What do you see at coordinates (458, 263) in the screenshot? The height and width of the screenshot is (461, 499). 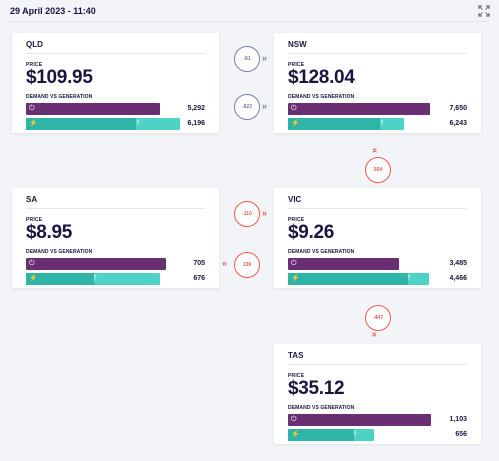 I see `demand-value: 3,485` at bounding box center [458, 263].